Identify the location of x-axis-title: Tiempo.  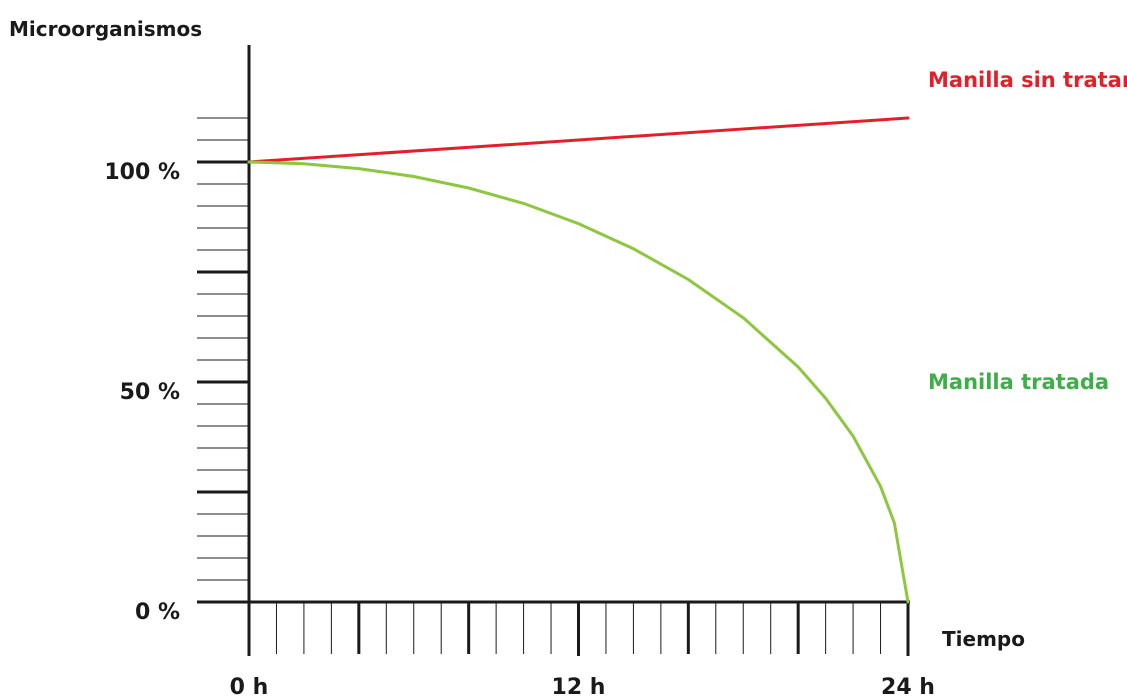
(983, 639).